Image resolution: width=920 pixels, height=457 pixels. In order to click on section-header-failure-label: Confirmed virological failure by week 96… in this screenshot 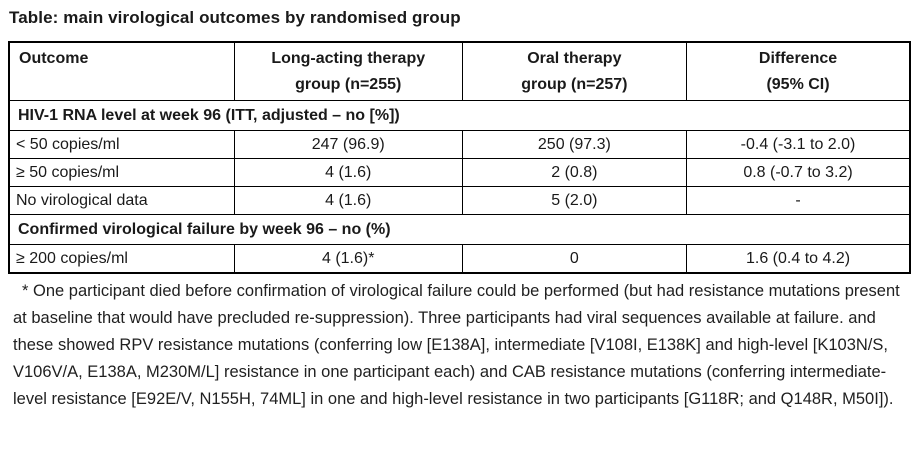, I will do `click(459, 229)`.